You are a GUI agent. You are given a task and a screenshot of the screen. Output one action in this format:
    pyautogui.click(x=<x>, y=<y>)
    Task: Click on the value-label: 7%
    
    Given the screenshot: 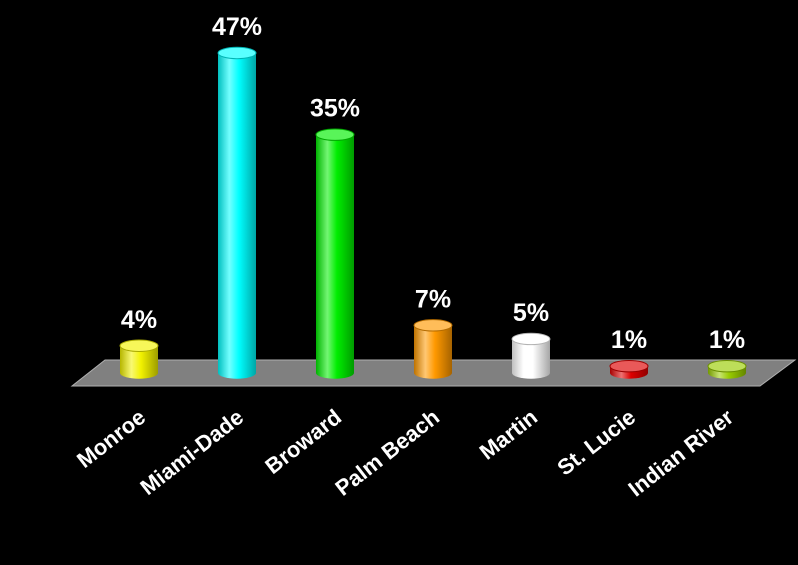 What is the action you would take?
    pyautogui.click(x=433, y=299)
    